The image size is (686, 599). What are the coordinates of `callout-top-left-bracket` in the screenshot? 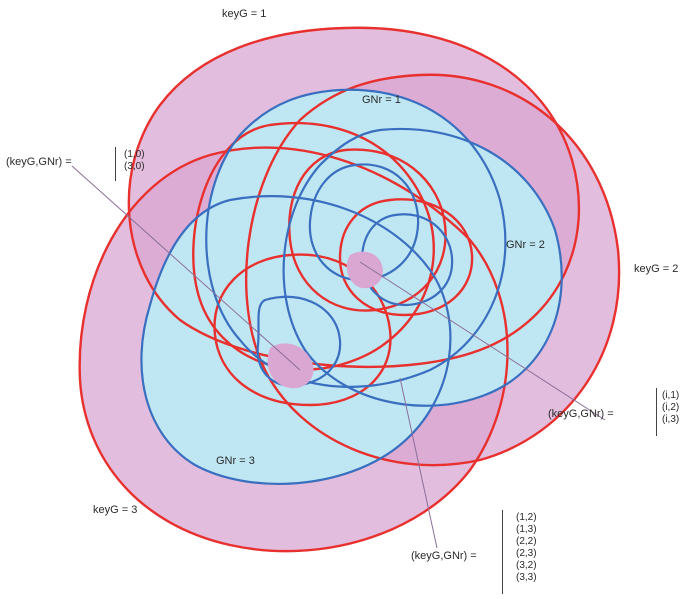 It's located at (115, 164).